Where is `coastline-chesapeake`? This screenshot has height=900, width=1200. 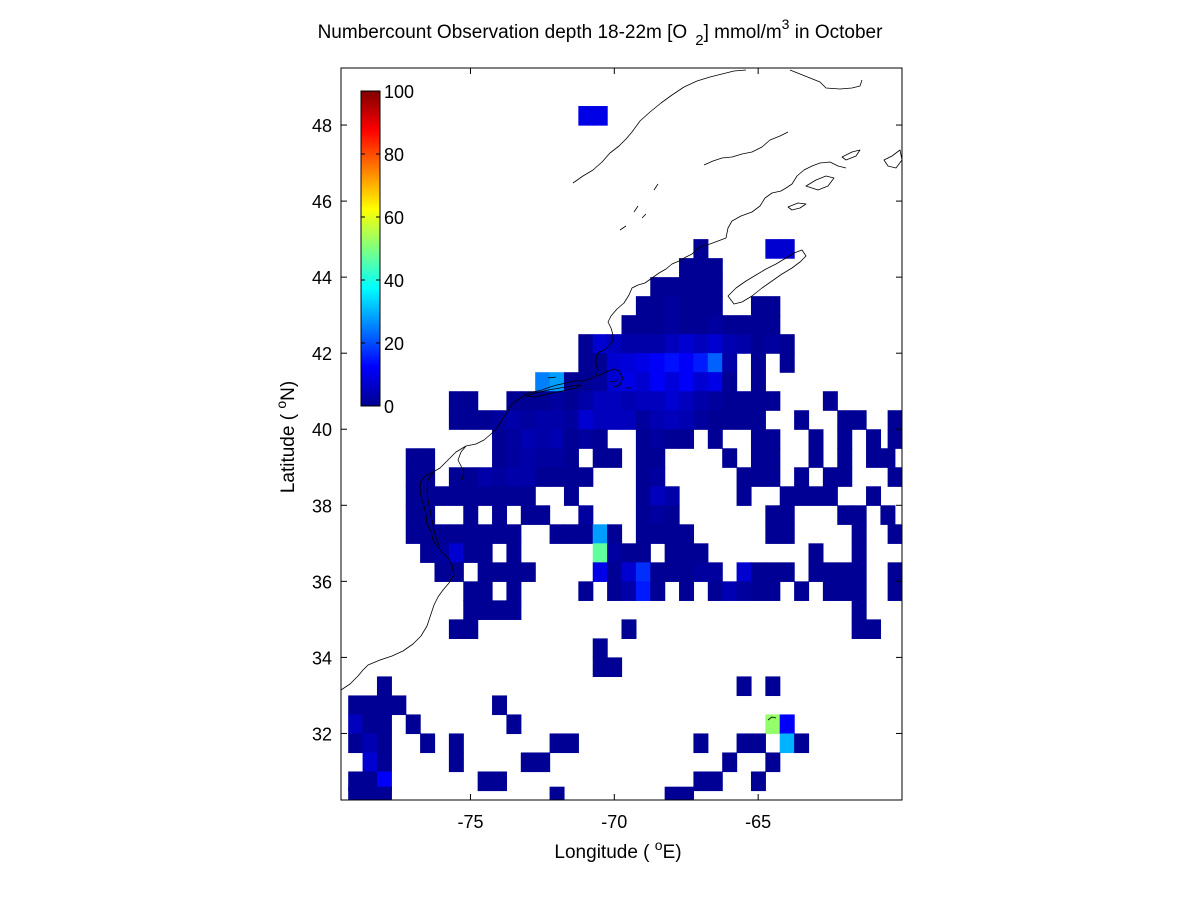
coastline-chesapeake is located at coordinates (433, 510).